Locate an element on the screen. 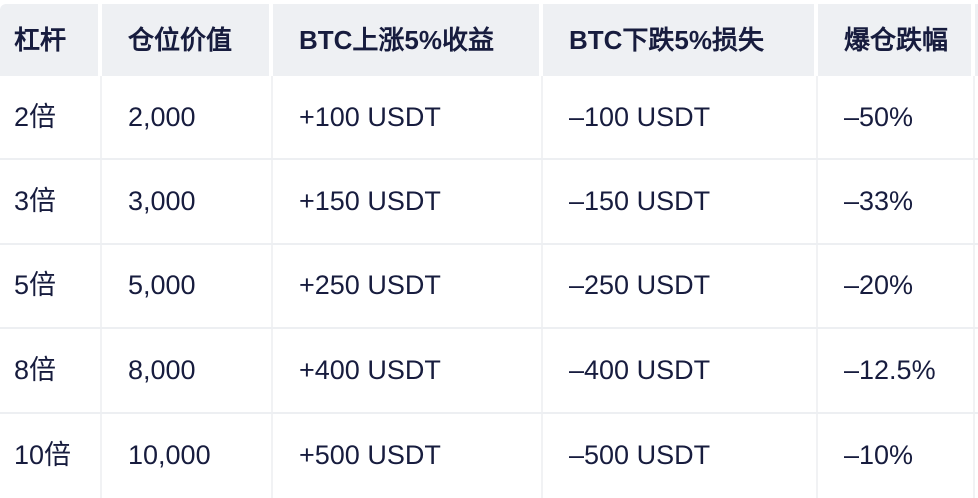 Image resolution: width=978 pixels, height=498 pixels. cell-profit: +100 USDT is located at coordinates (408, 117).